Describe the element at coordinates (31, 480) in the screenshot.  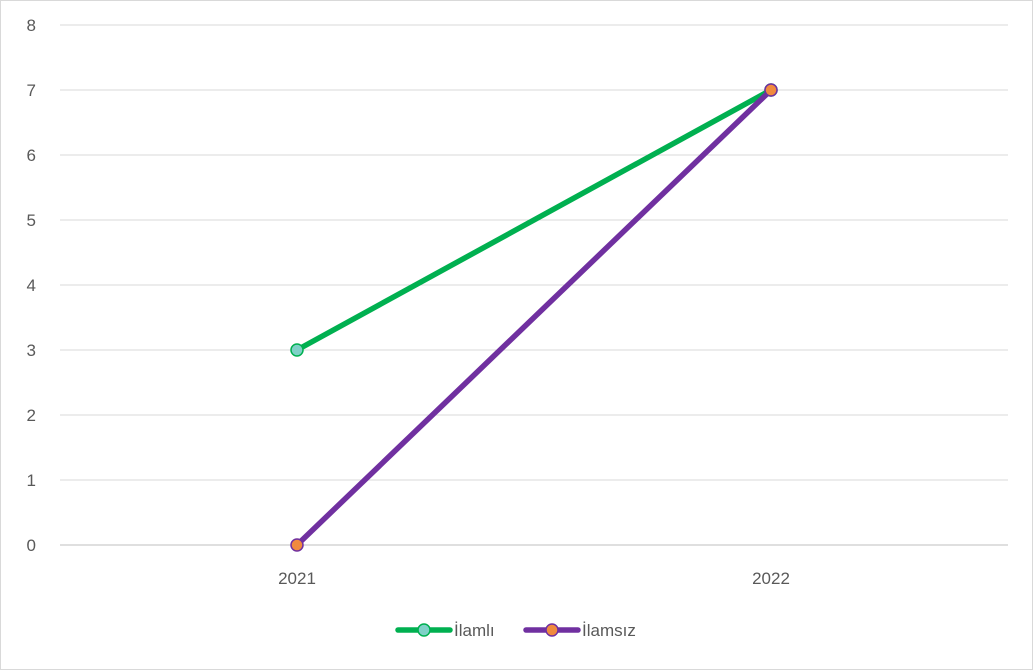
I see `y-tick-label-1: 1` at that location.